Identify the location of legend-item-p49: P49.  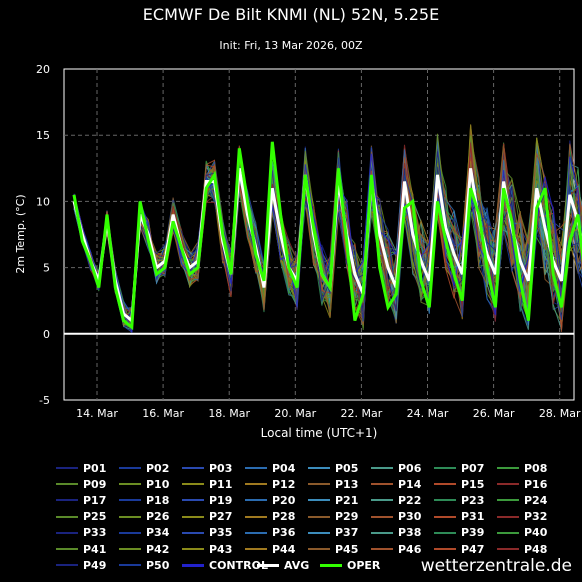
(87, 565).